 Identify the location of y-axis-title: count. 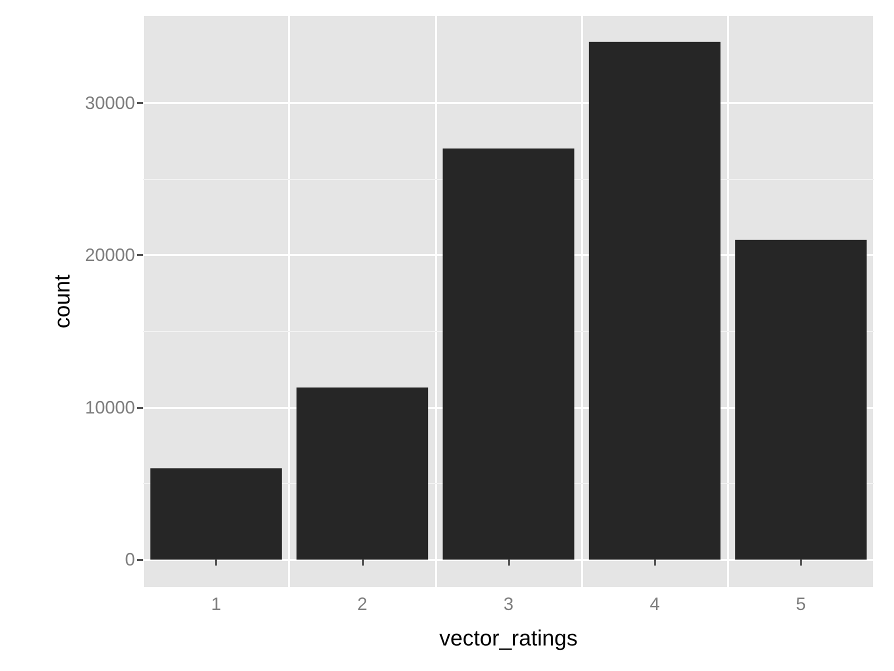
(62, 301).